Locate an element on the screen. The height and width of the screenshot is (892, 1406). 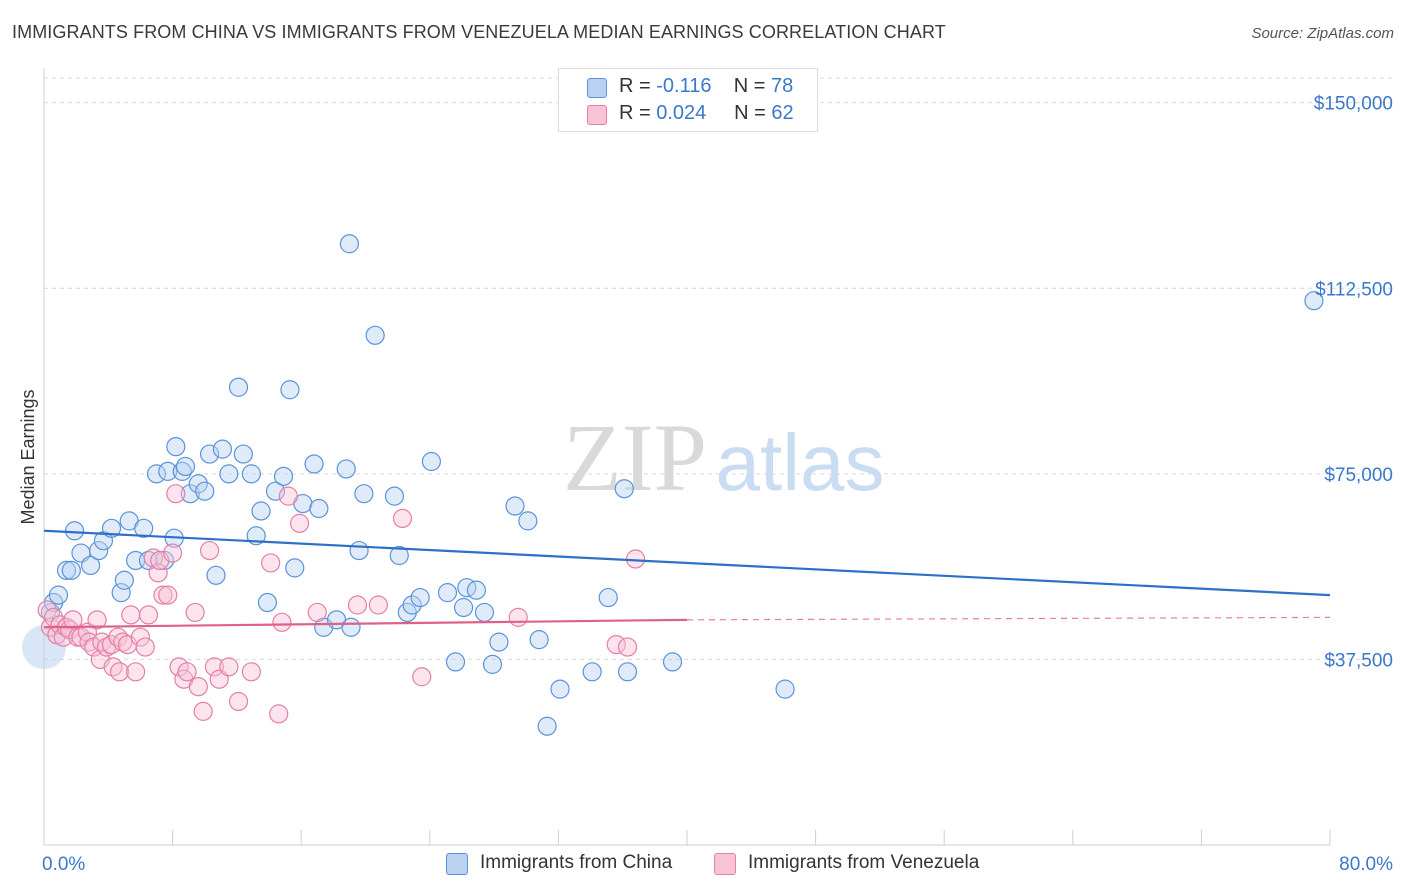
legend-n-value-venezuela: 62 is located at coordinates (782, 113).